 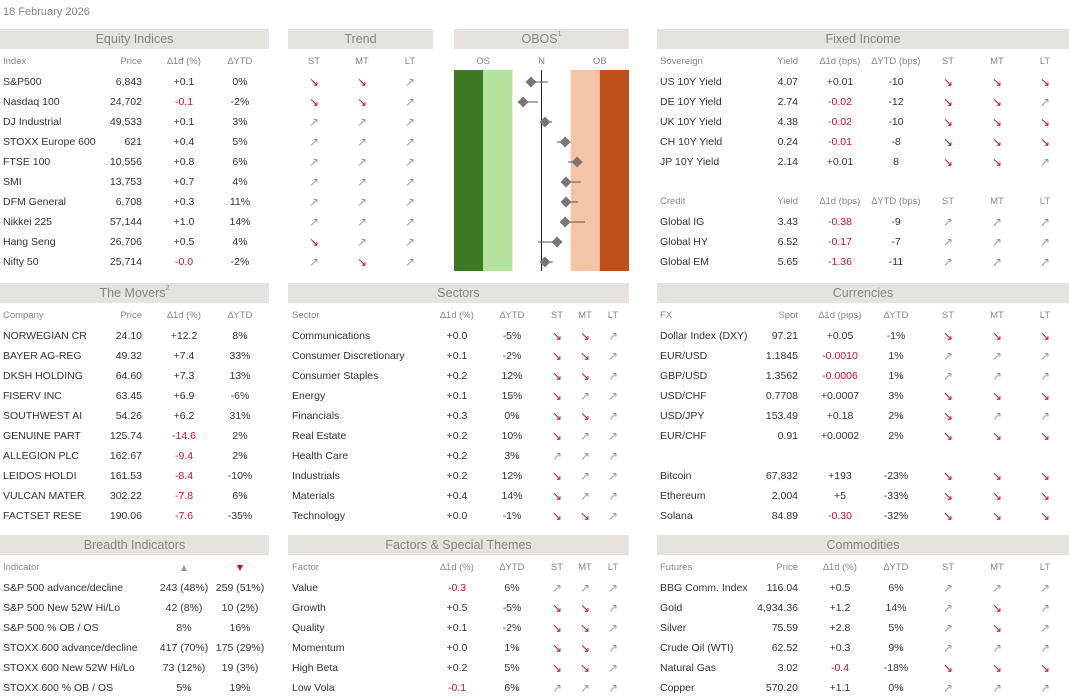 What do you see at coordinates (840, 61) in the screenshot?
I see `column-header: ∆1d (bps)` at bounding box center [840, 61].